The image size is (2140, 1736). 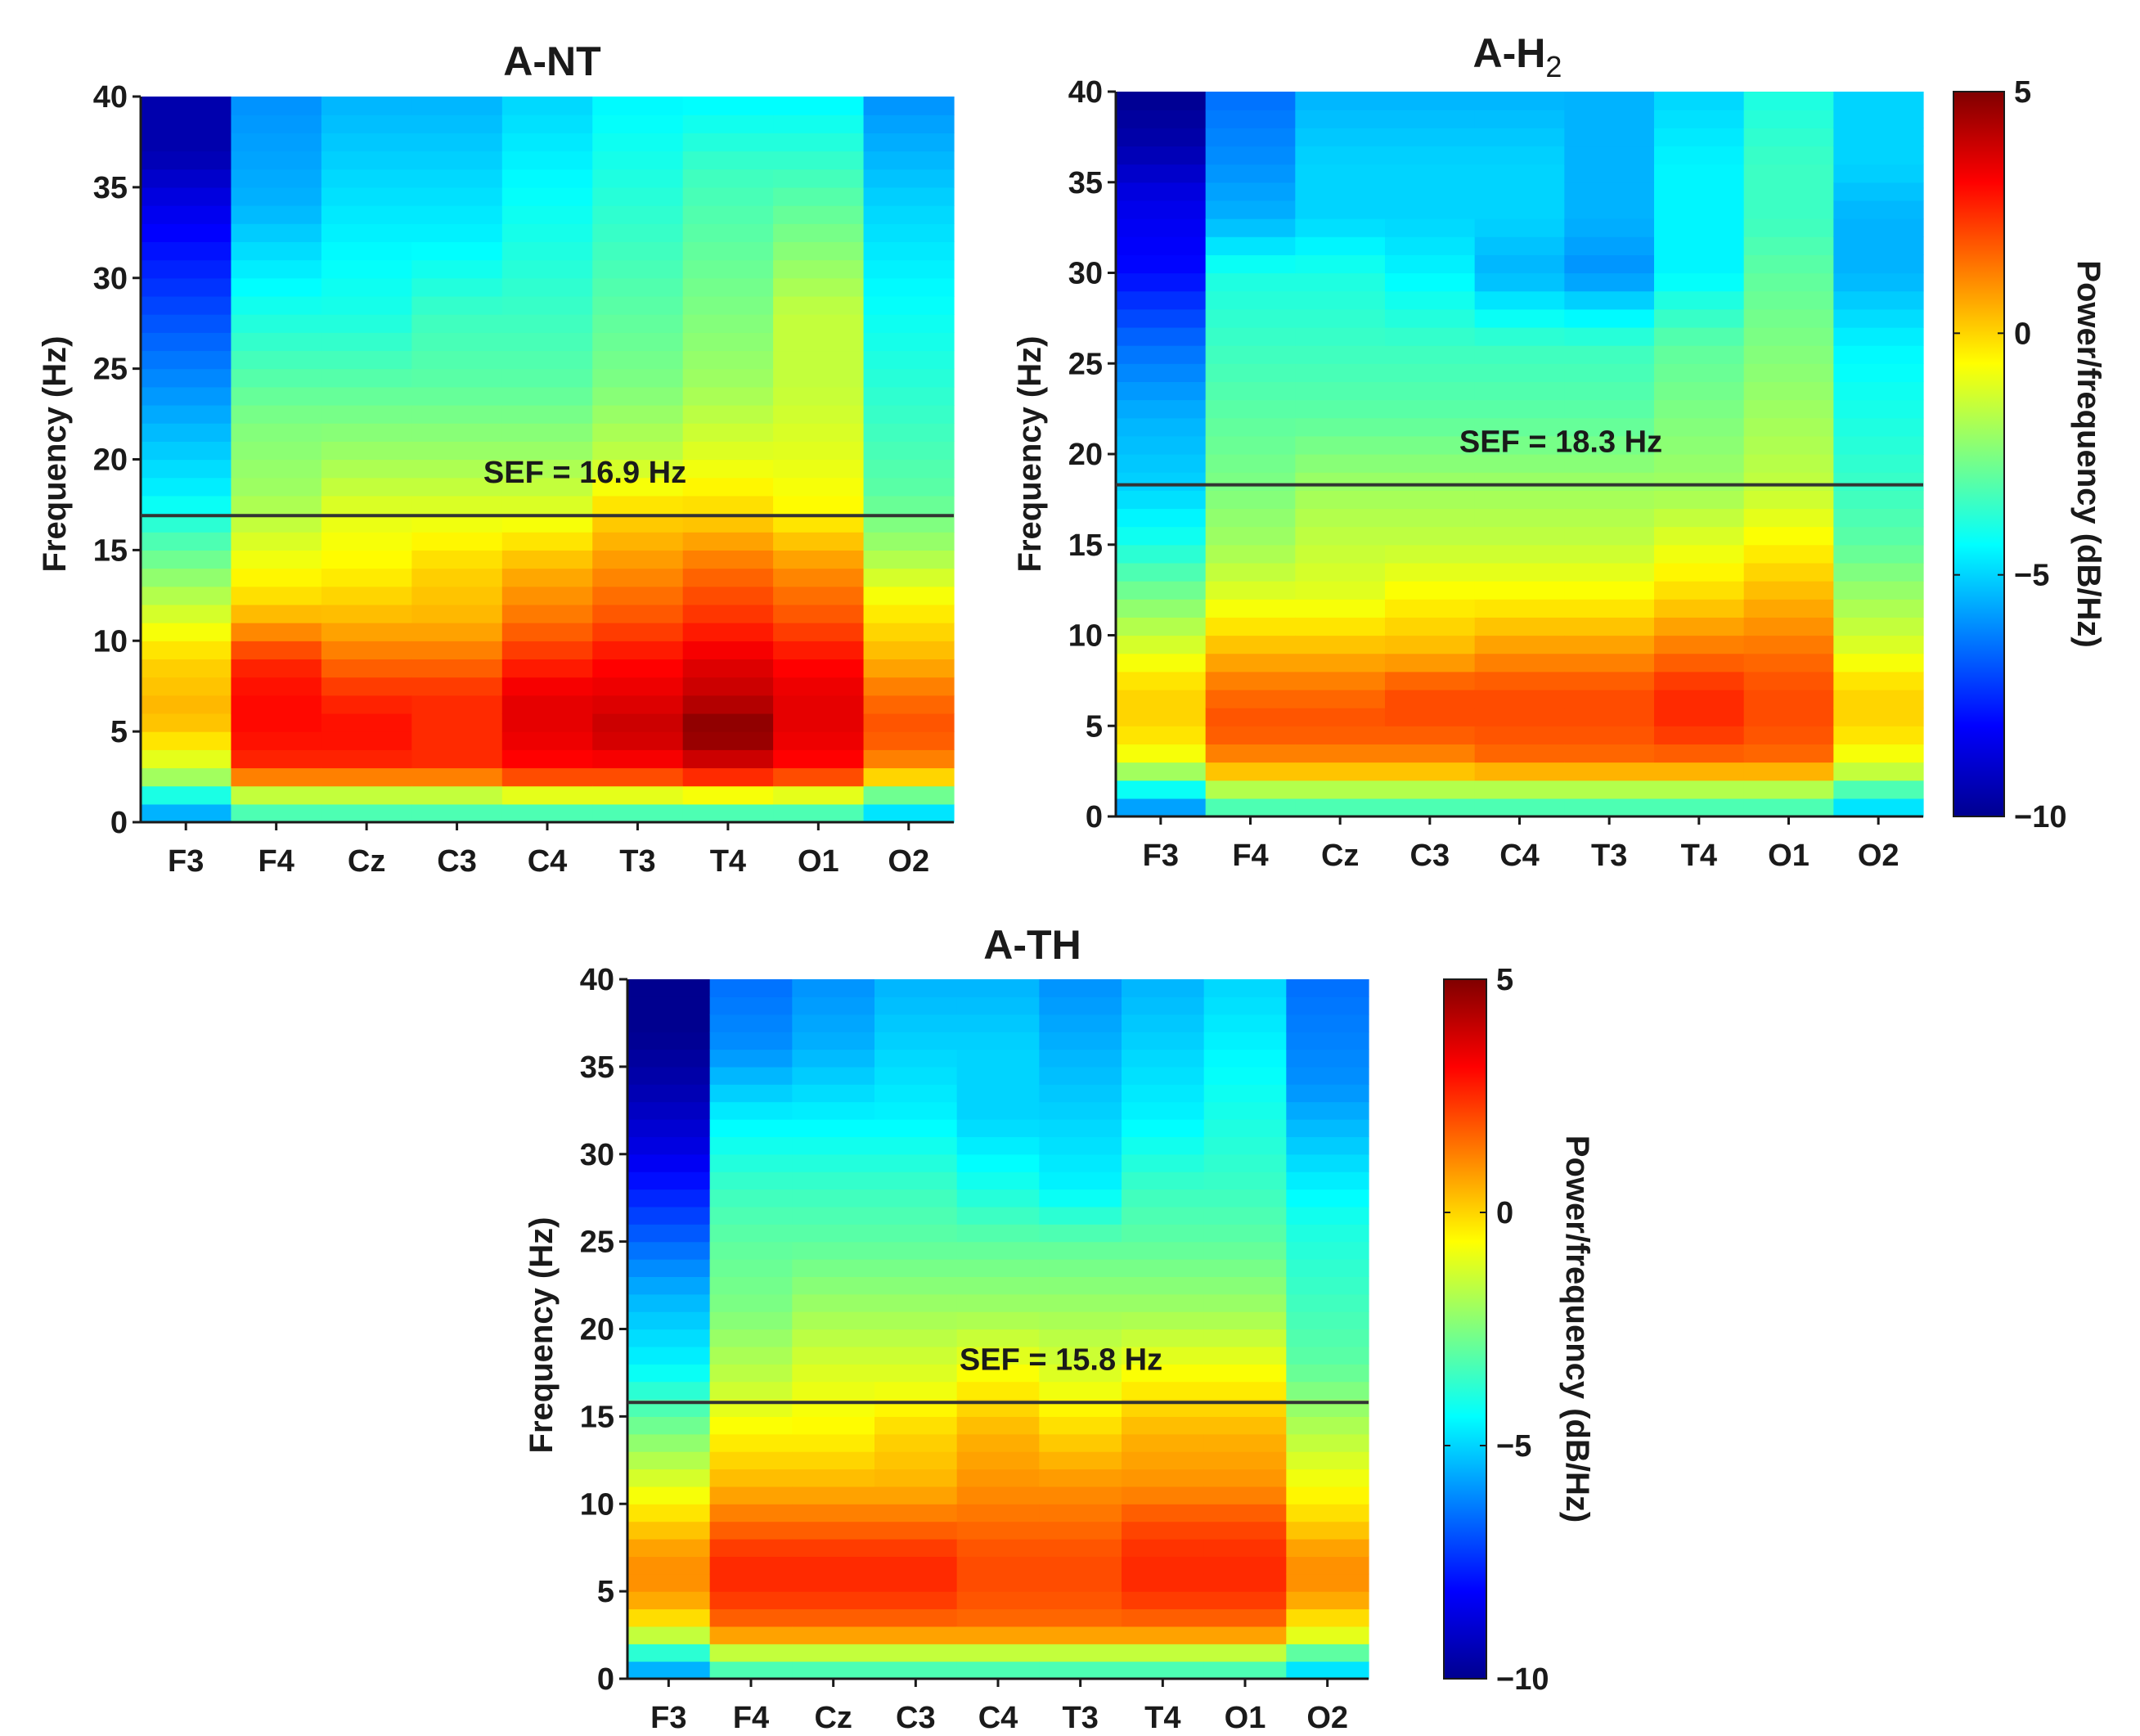 What do you see at coordinates (1878, 856) in the screenshot?
I see `x-tick-label: O2` at bounding box center [1878, 856].